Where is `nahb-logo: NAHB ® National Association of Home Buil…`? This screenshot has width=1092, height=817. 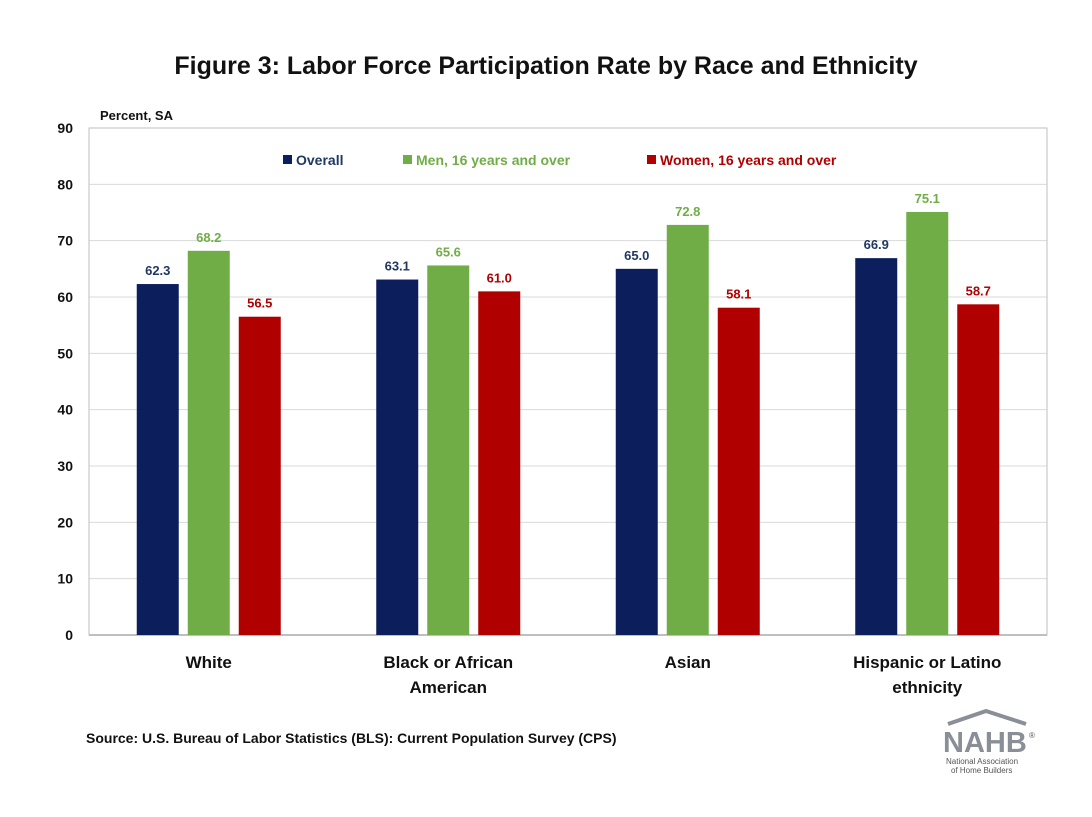 nahb-logo: NAHB ® National Association of Home Buil… is located at coordinates (989, 742).